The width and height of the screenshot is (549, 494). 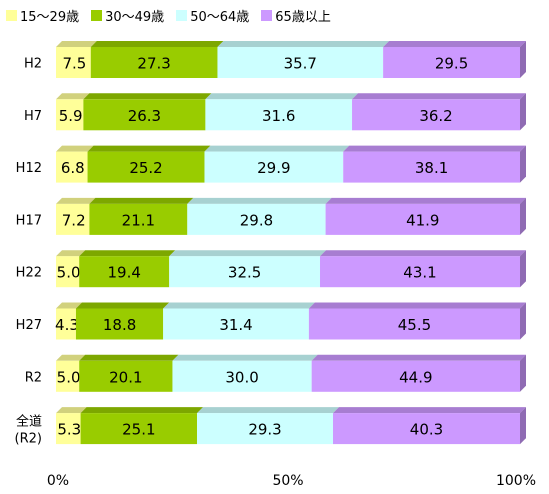 I want to click on data-label: 29.5, so click(x=451, y=64).